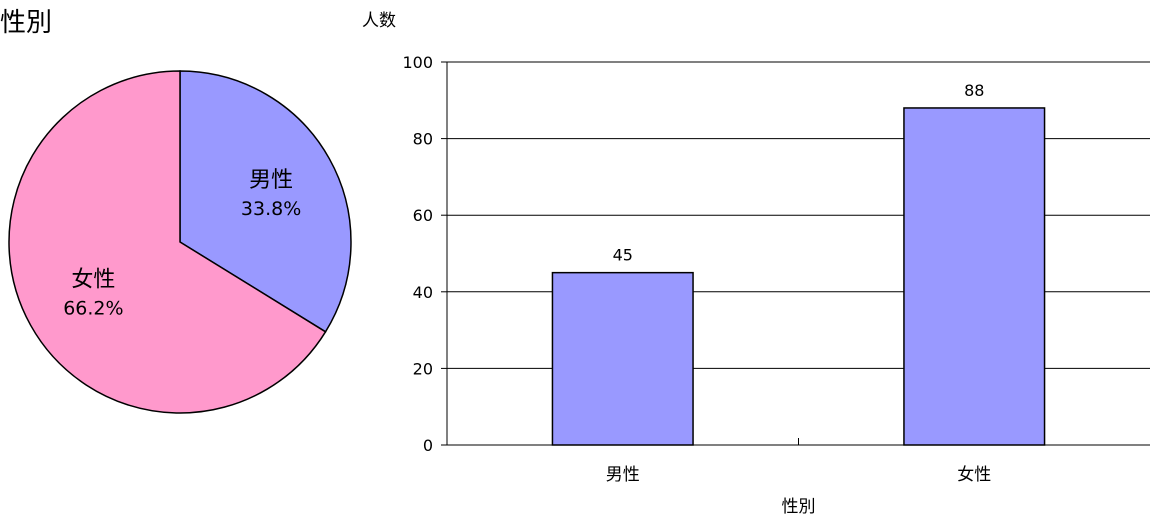 The width and height of the screenshot is (1151, 521). I want to click on y-tick-label-5: 100, so click(417, 62).